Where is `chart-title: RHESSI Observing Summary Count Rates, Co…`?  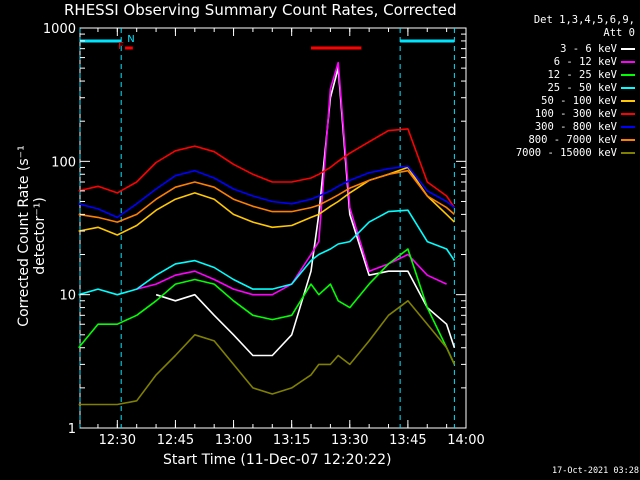
chart-title: RHESSI Observing Summary Count Rates, Co… is located at coordinates (260, 10).